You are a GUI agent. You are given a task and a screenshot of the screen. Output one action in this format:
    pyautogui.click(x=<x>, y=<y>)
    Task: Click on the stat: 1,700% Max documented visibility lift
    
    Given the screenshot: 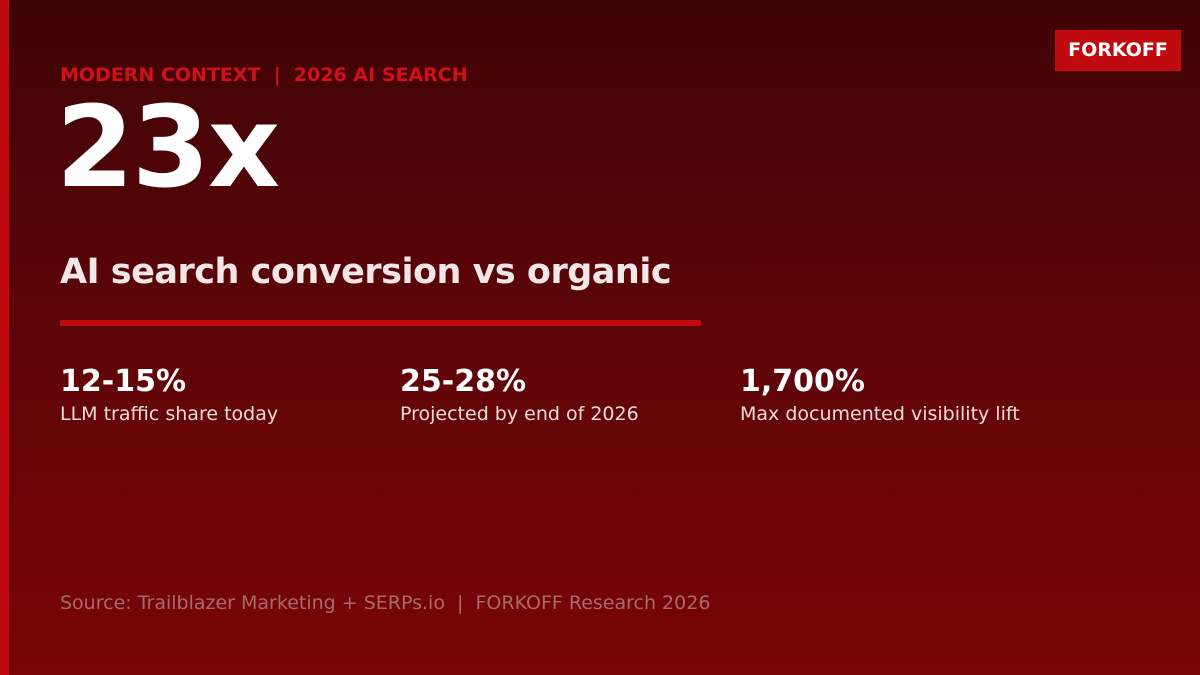 What is the action you would take?
    pyautogui.click(x=880, y=394)
    